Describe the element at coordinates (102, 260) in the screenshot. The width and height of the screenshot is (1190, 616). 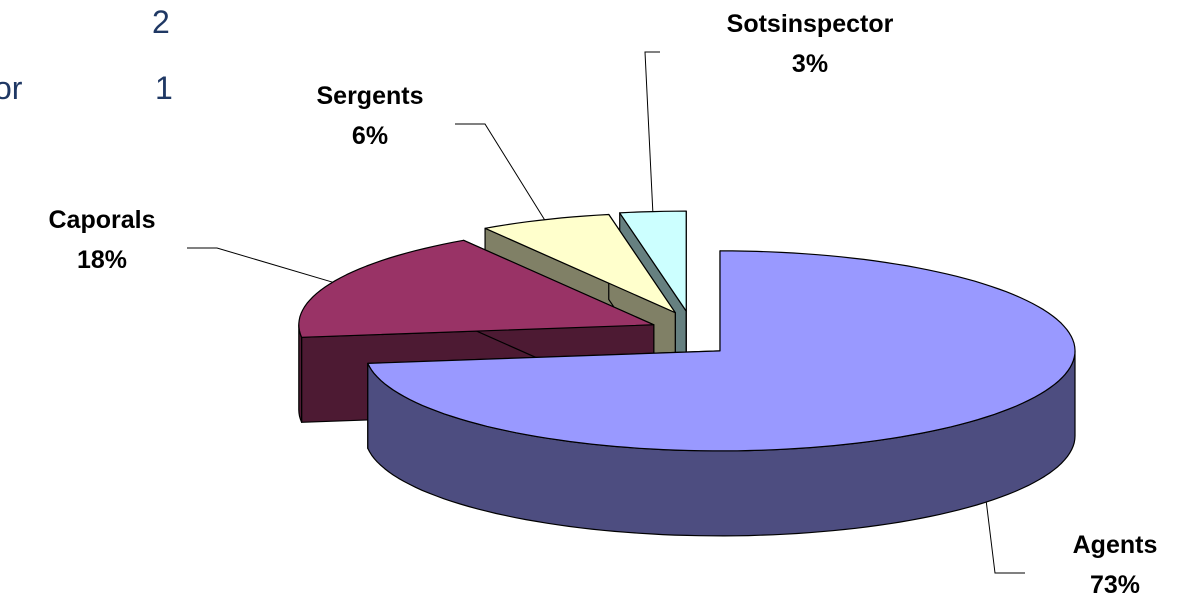
I see `slice-value-label: 18%` at that location.